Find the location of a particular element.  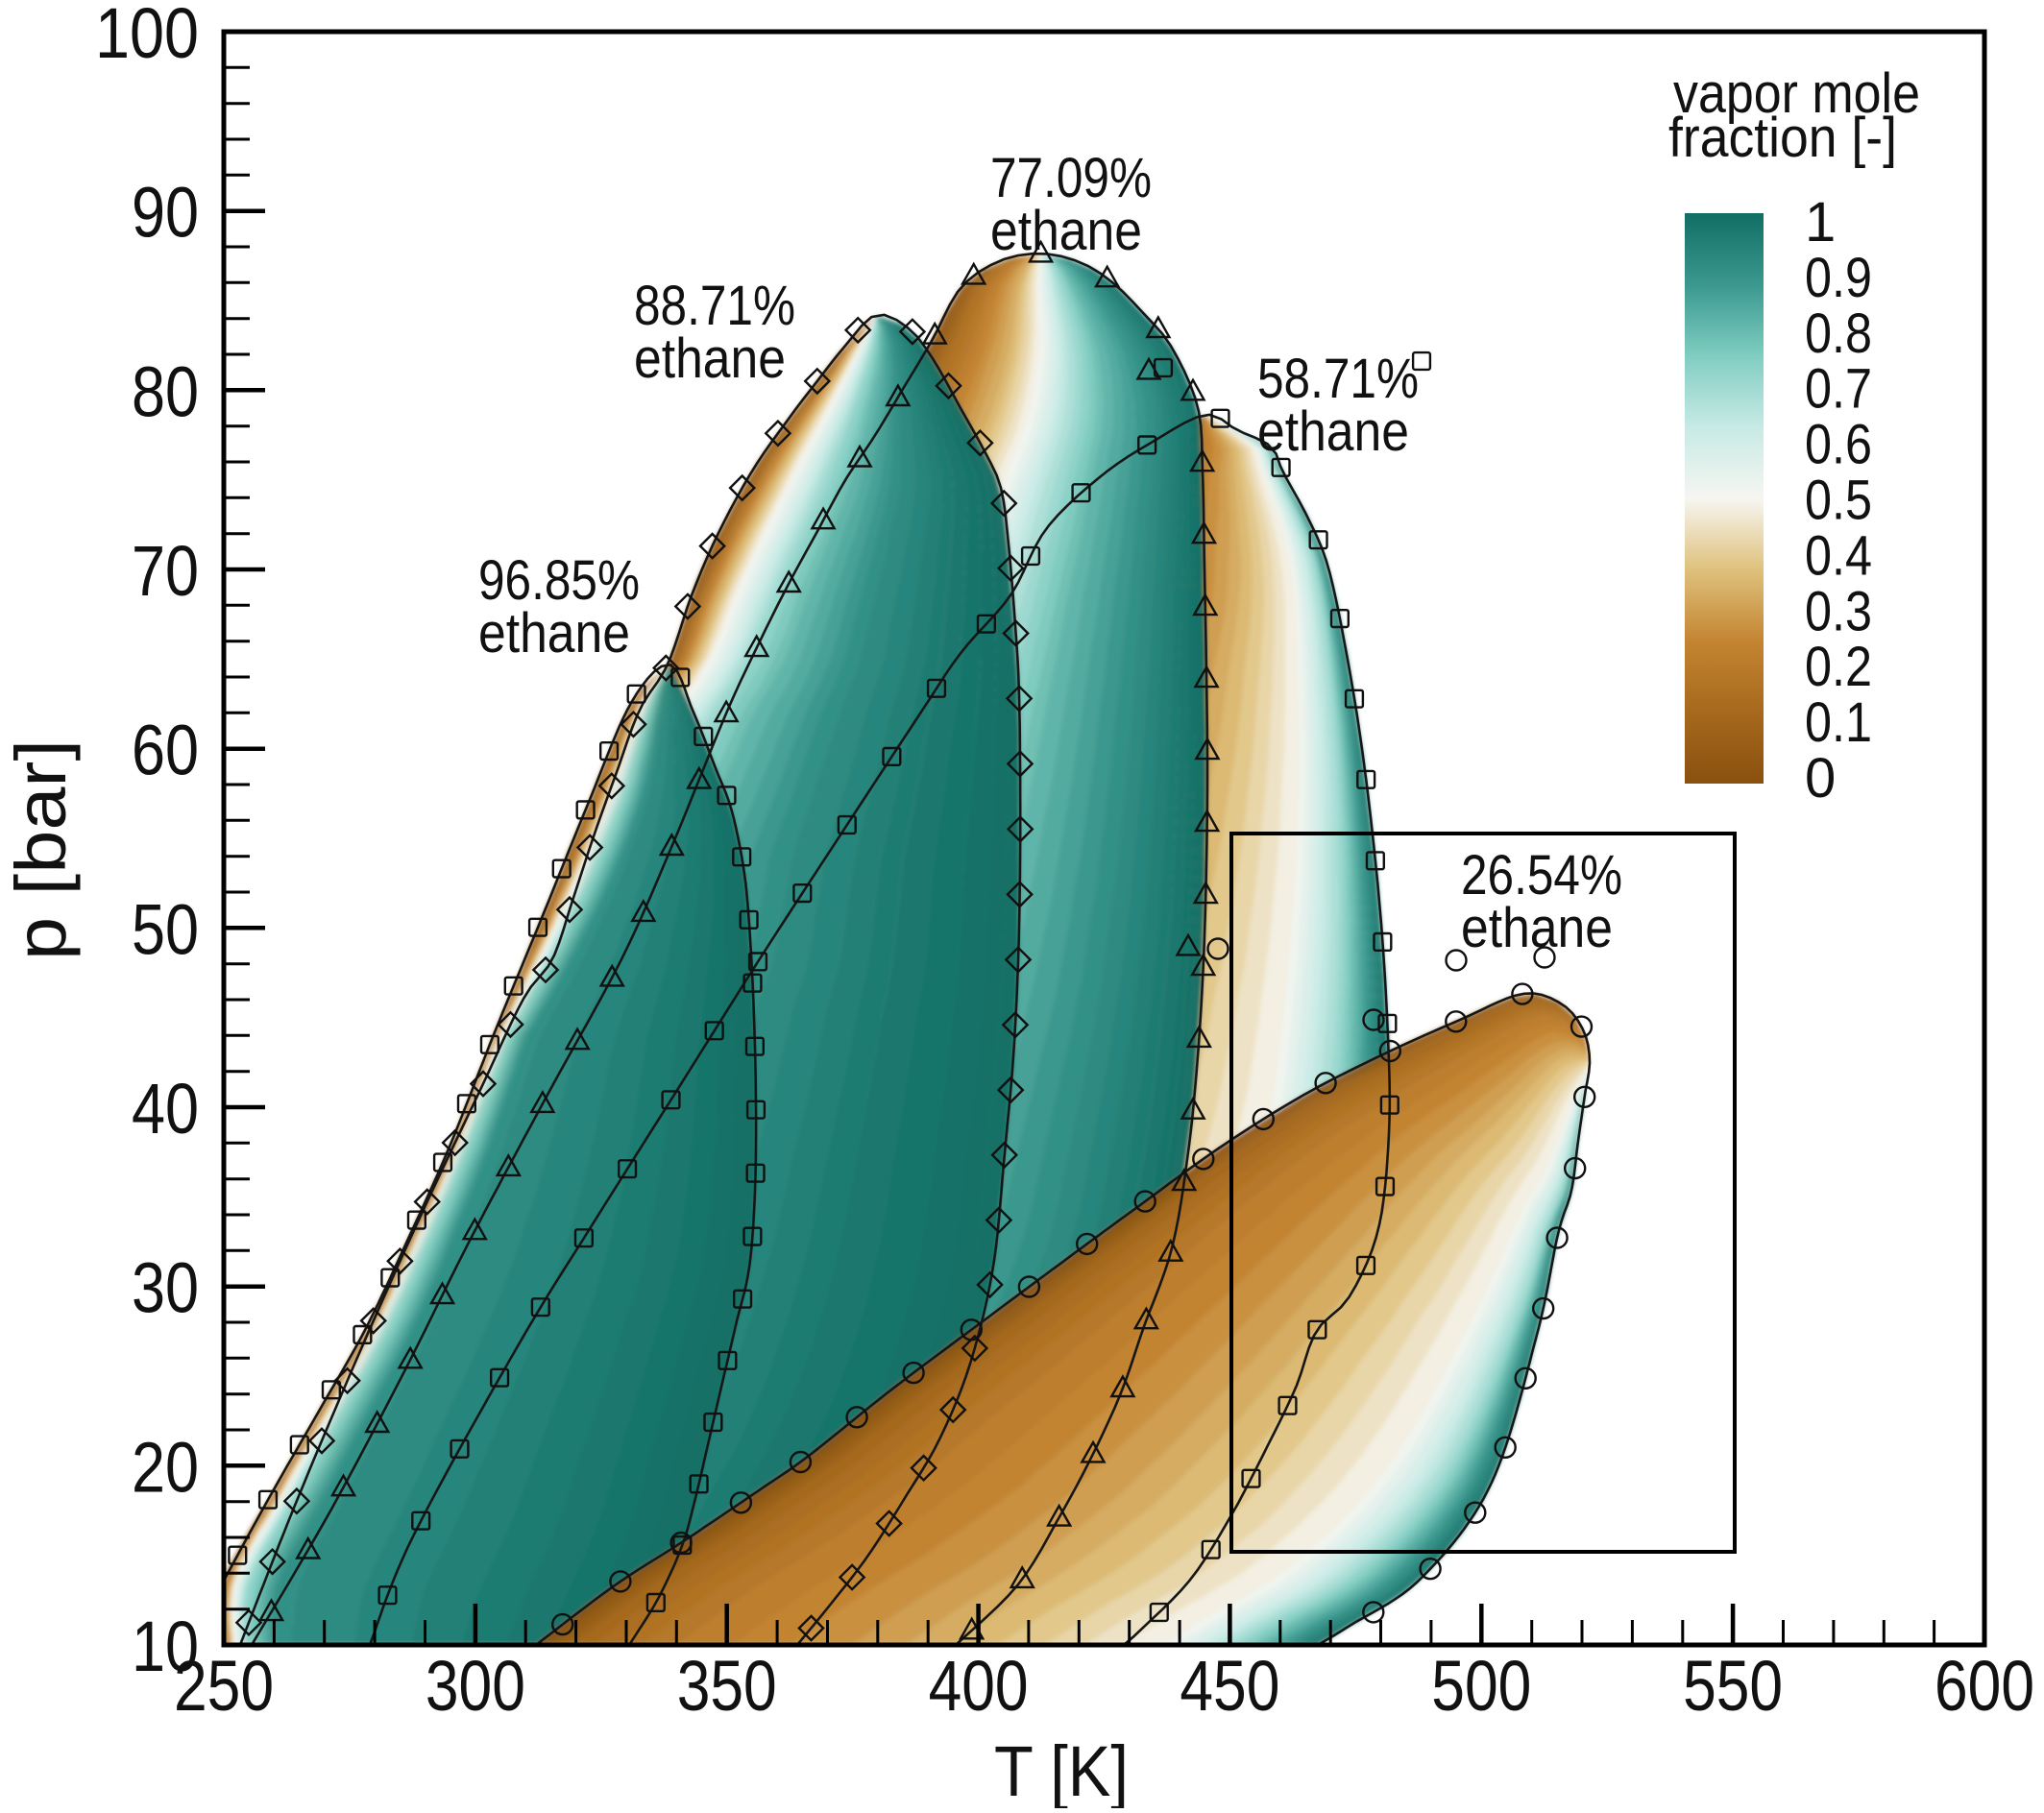

svg-text: 10 is located at coordinates (165, 1647).